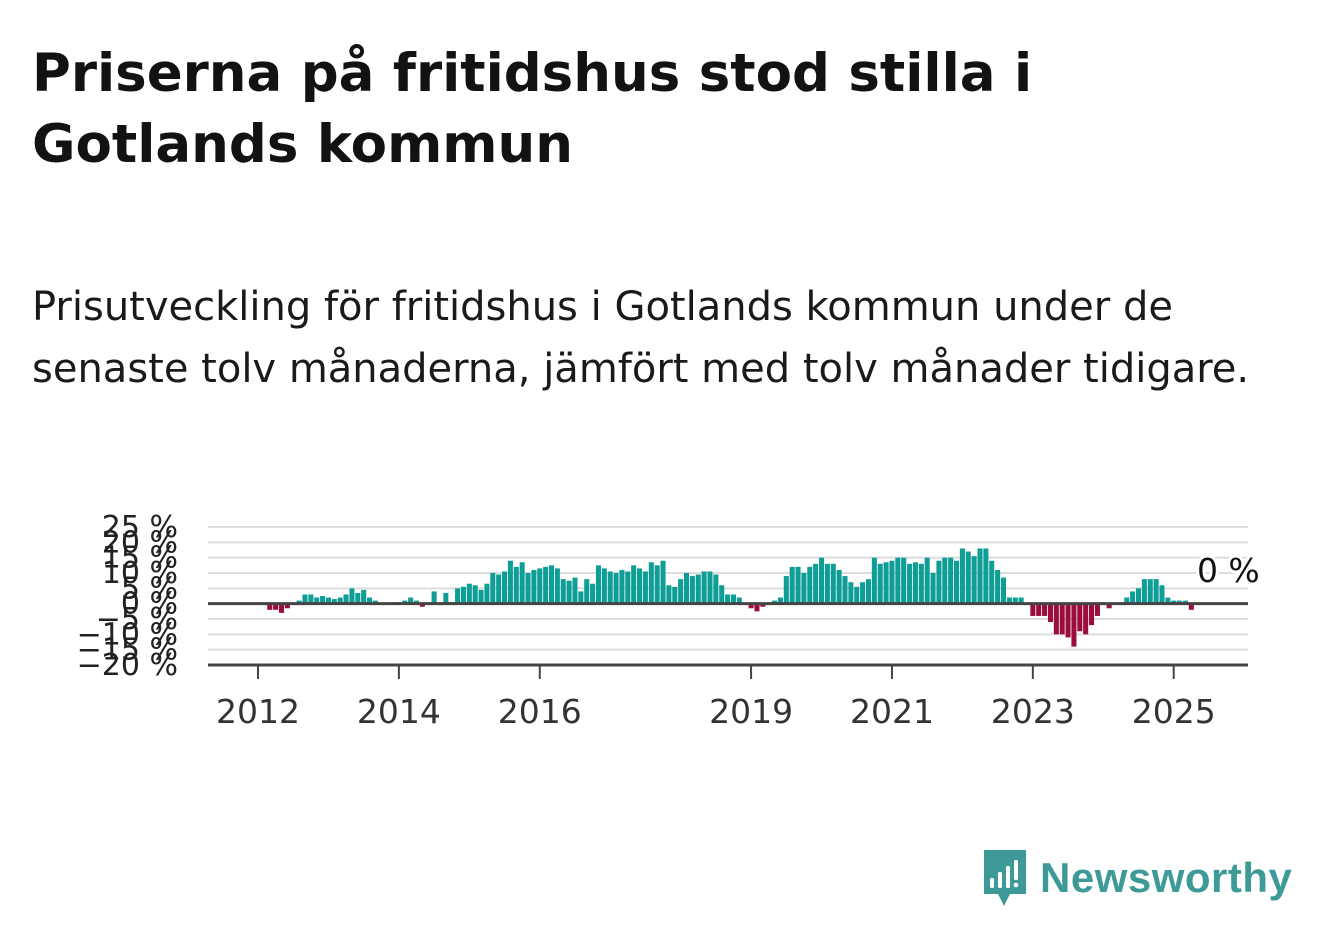 The image size is (1322, 939). I want to click on grid-lines, so click(728, 588).